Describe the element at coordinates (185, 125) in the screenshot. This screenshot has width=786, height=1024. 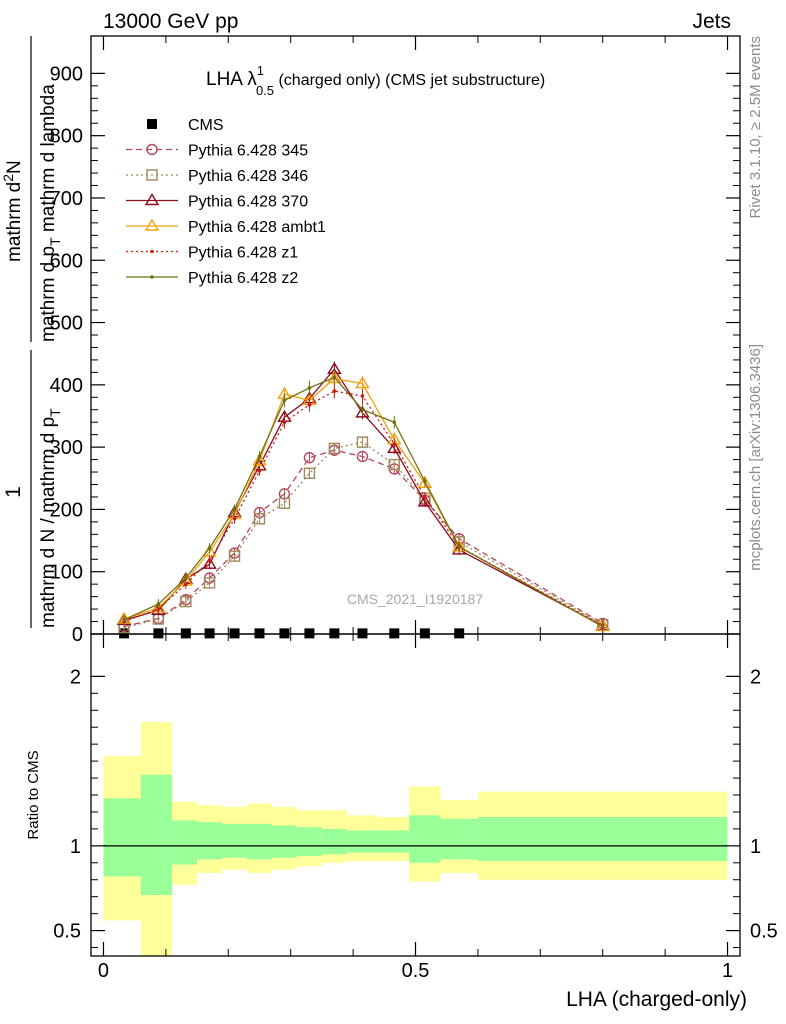
I see `legend-item: CMS` at that location.